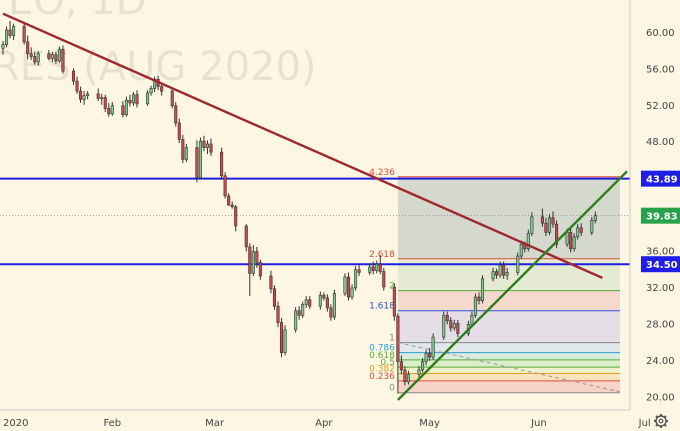 This screenshot has height=431, width=680. Describe the element at coordinates (215, 423) in the screenshot. I see `x-tick-2: Mar` at that location.